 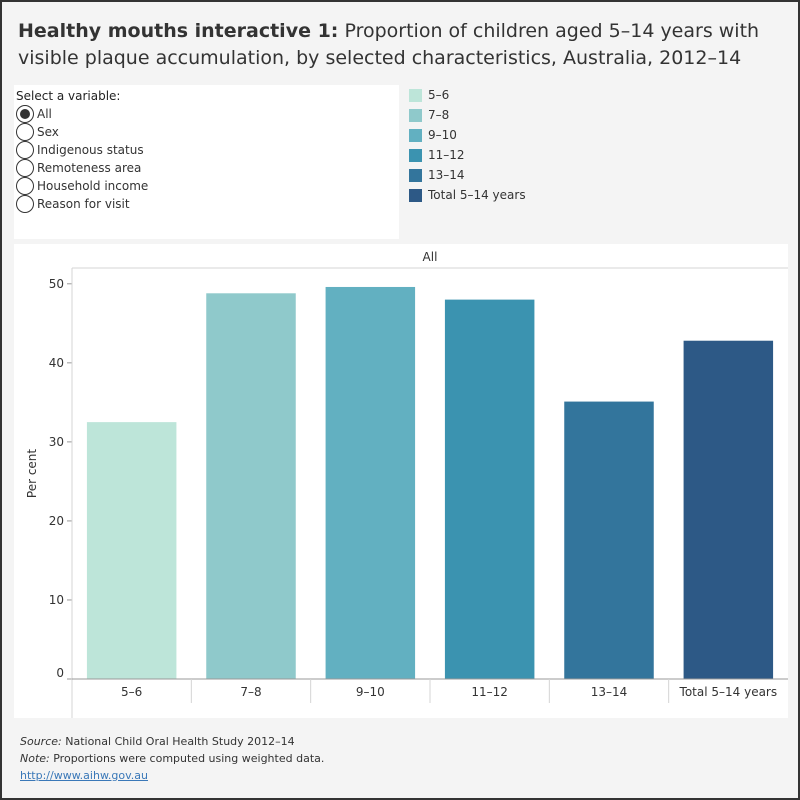 I want to click on panel-header-bg, so click(x=430, y=256).